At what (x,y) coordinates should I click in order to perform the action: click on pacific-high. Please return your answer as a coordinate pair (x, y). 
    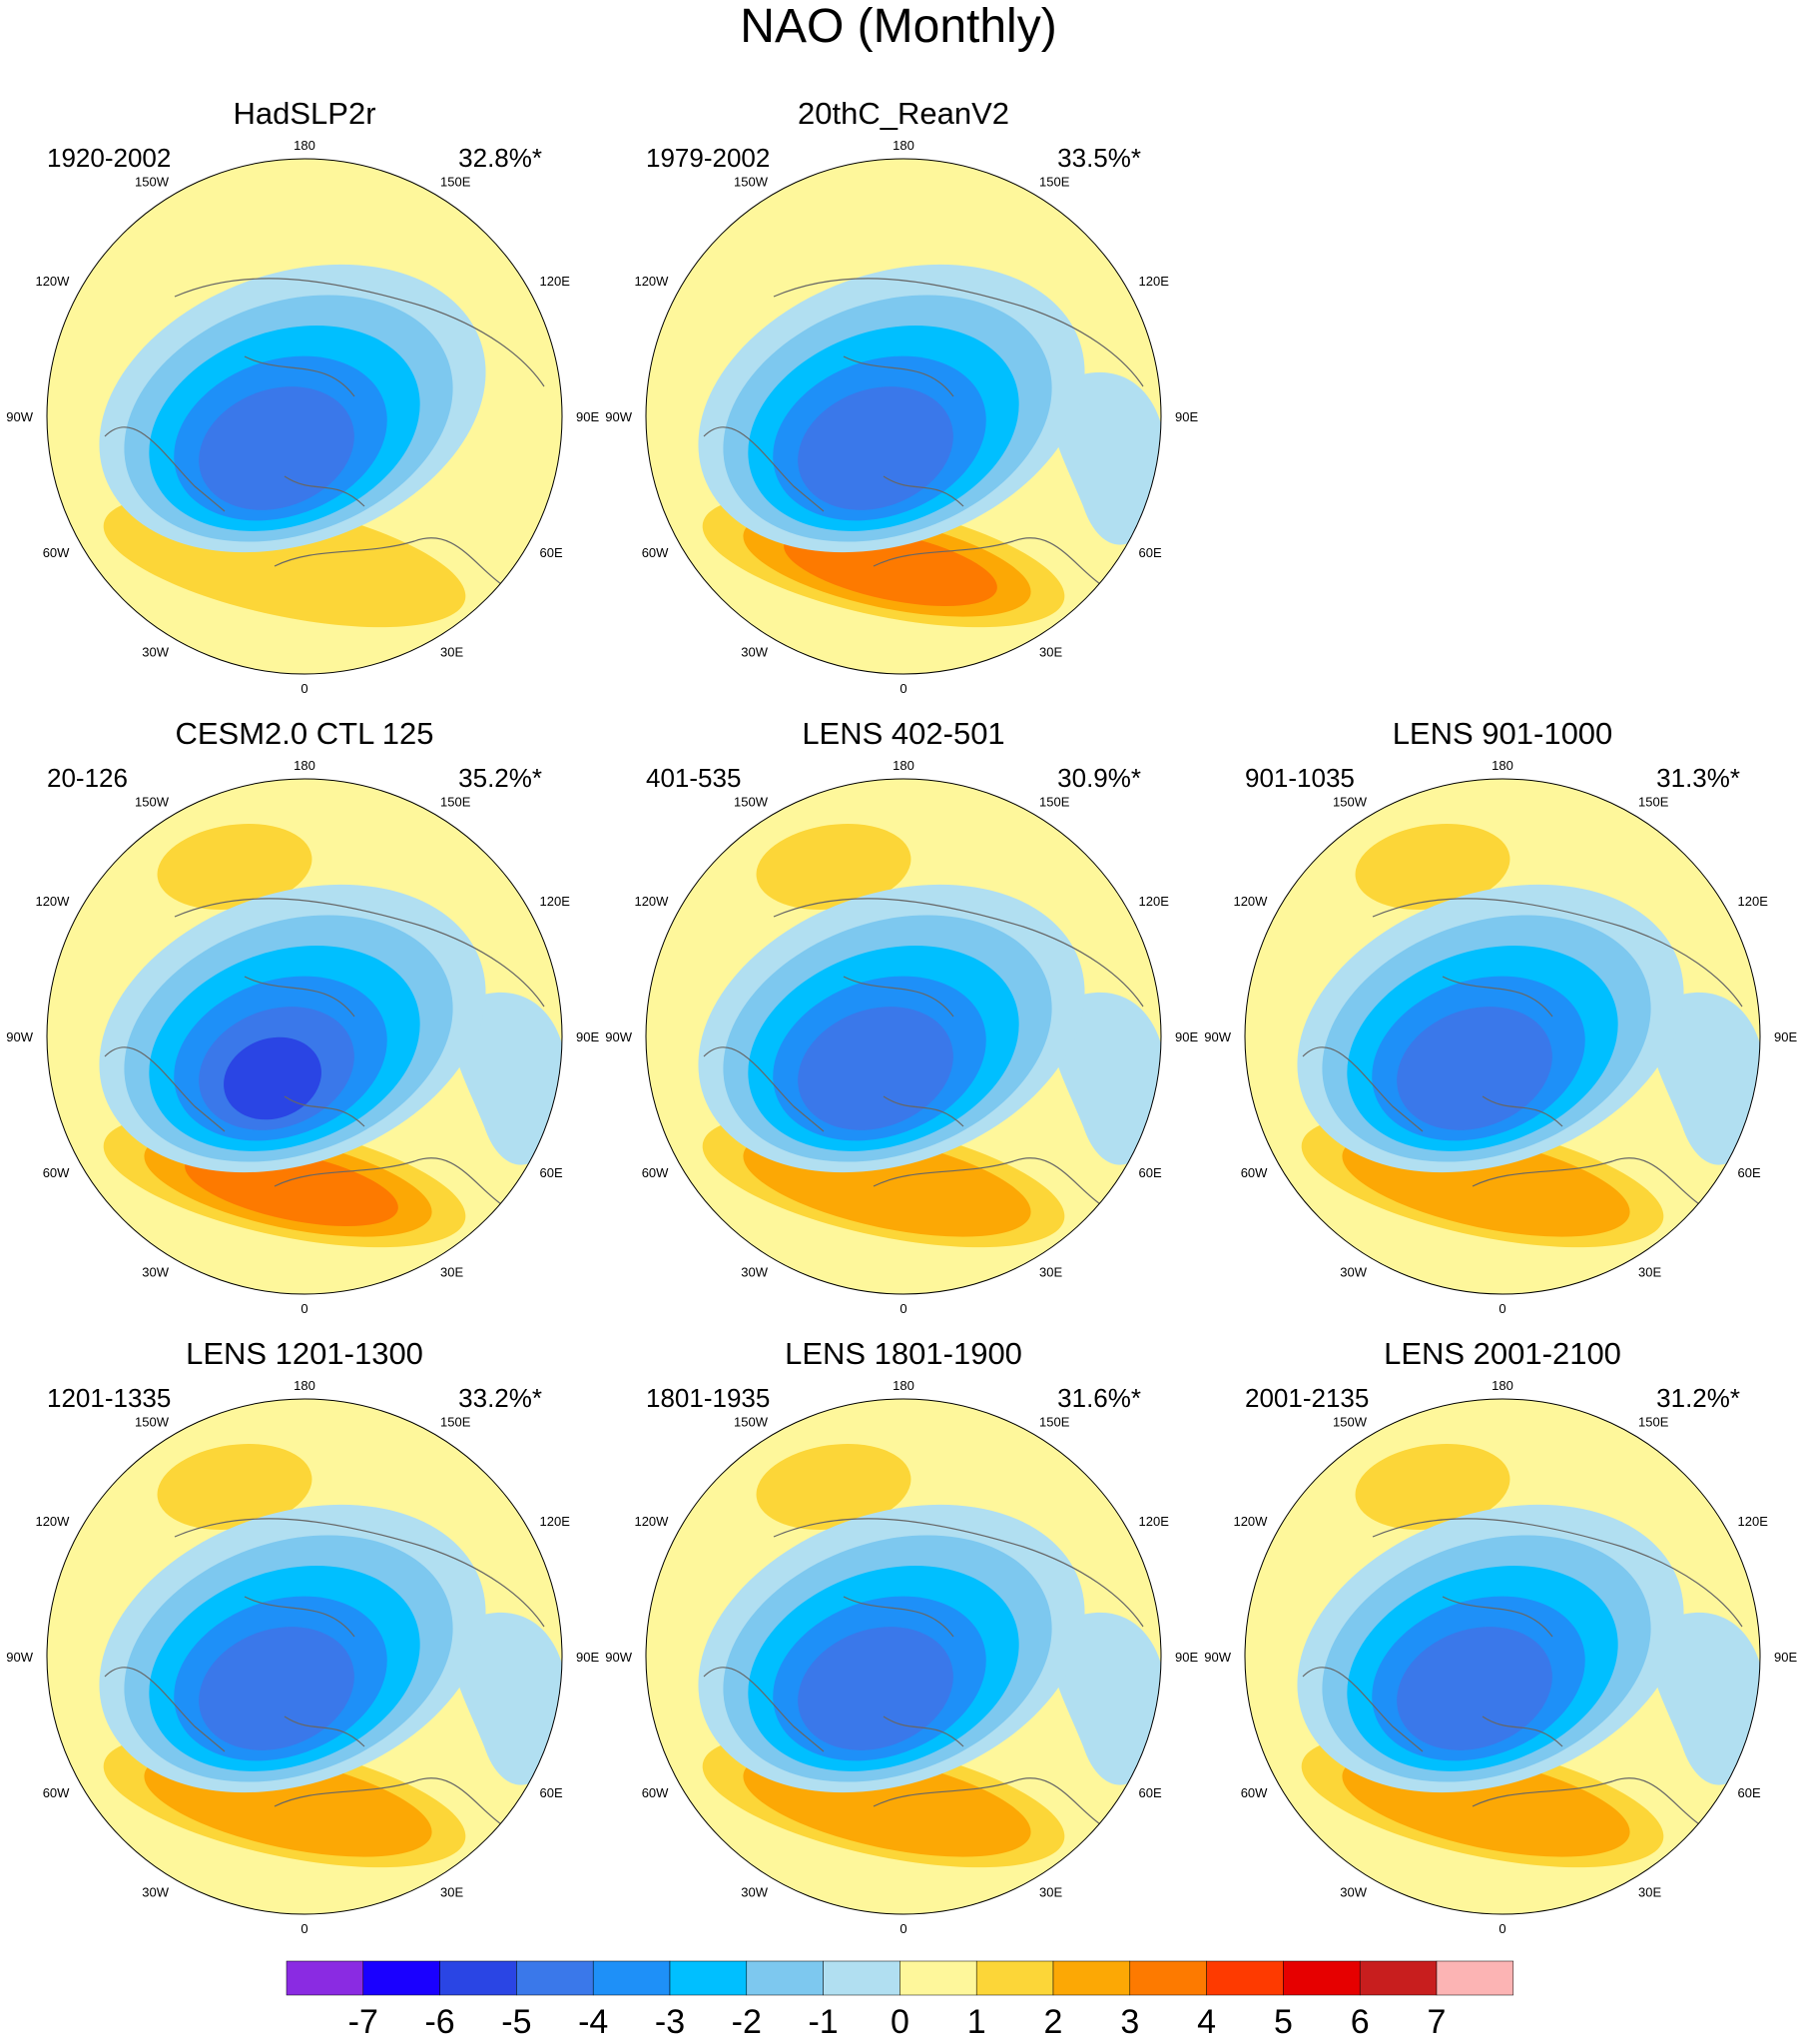
    Looking at the image, I should click on (833, 867).